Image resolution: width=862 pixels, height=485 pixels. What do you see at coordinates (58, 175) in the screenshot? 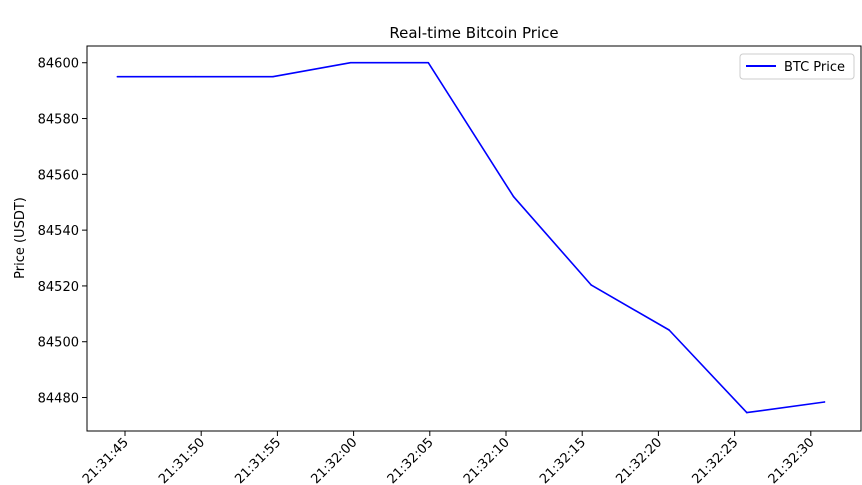
I see `y-tick-label: 84560` at bounding box center [58, 175].